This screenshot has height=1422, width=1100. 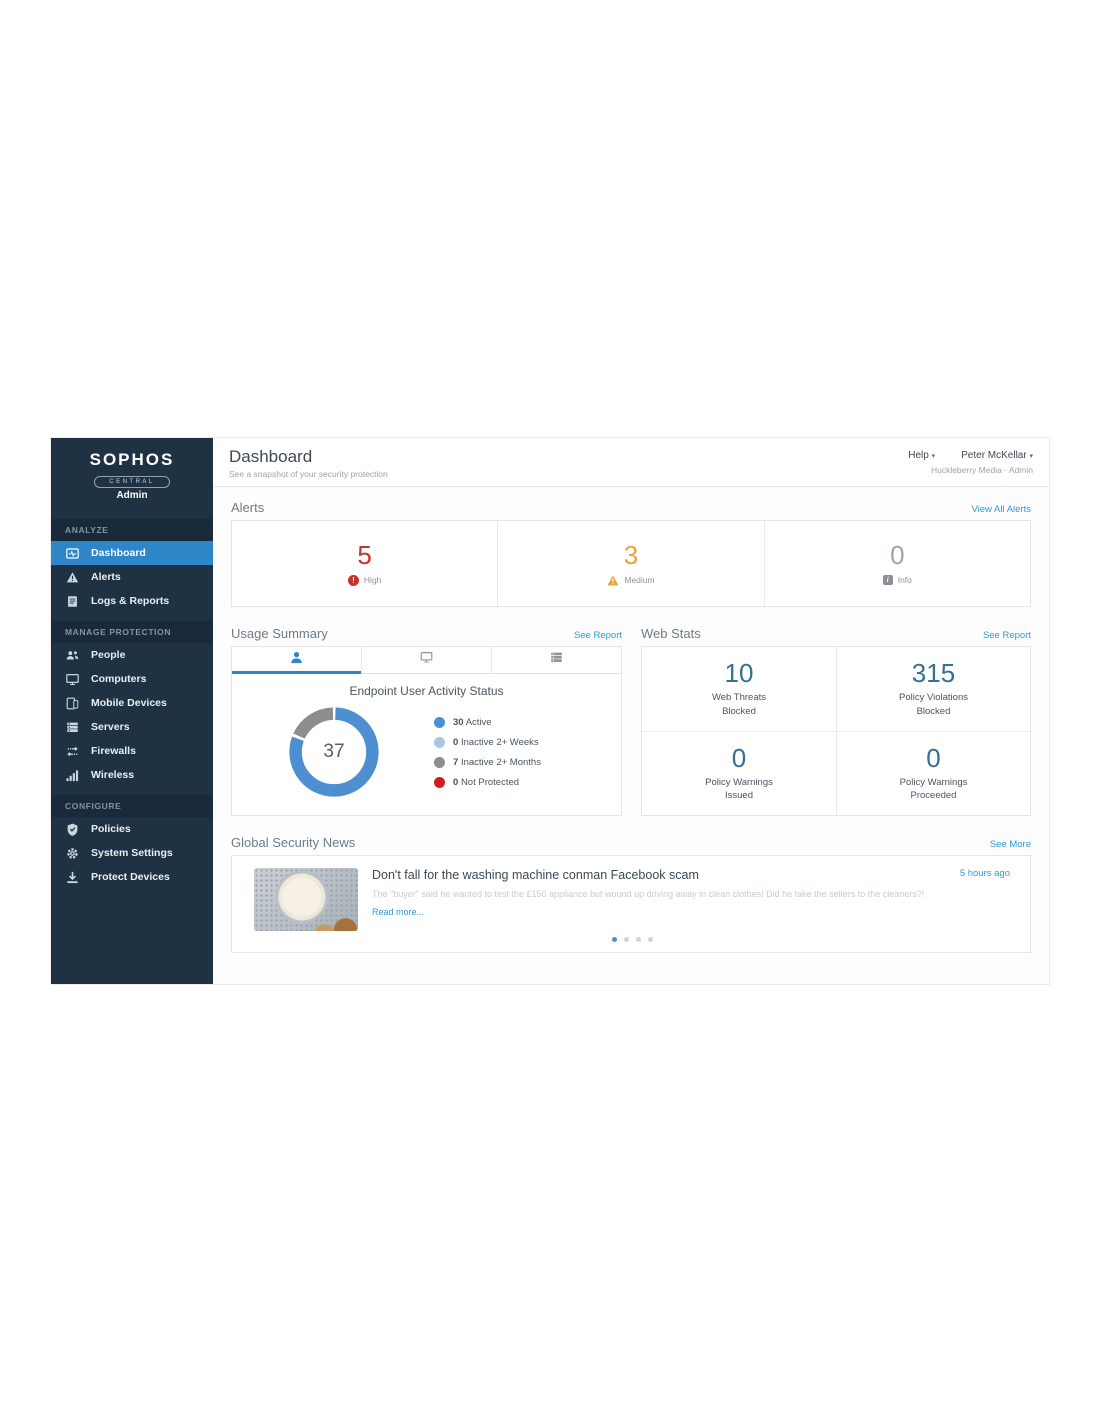 I want to click on servers-tab-icon, so click(x=556, y=660).